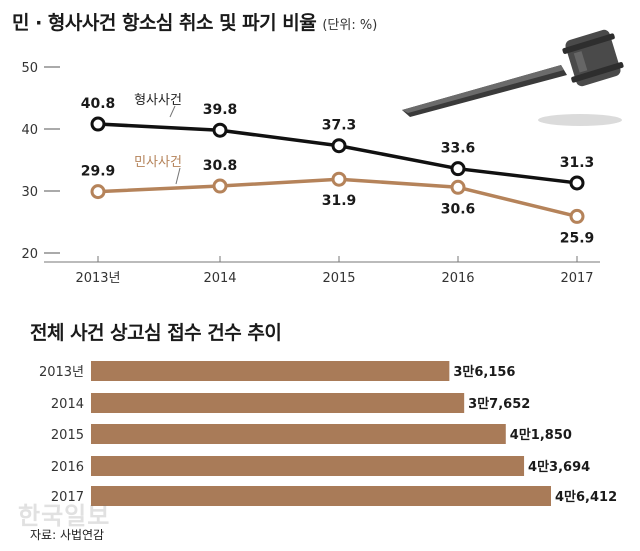  What do you see at coordinates (40, 161) in the screenshot?
I see `y-axis: 20 30 40 50` at bounding box center [40, 161].